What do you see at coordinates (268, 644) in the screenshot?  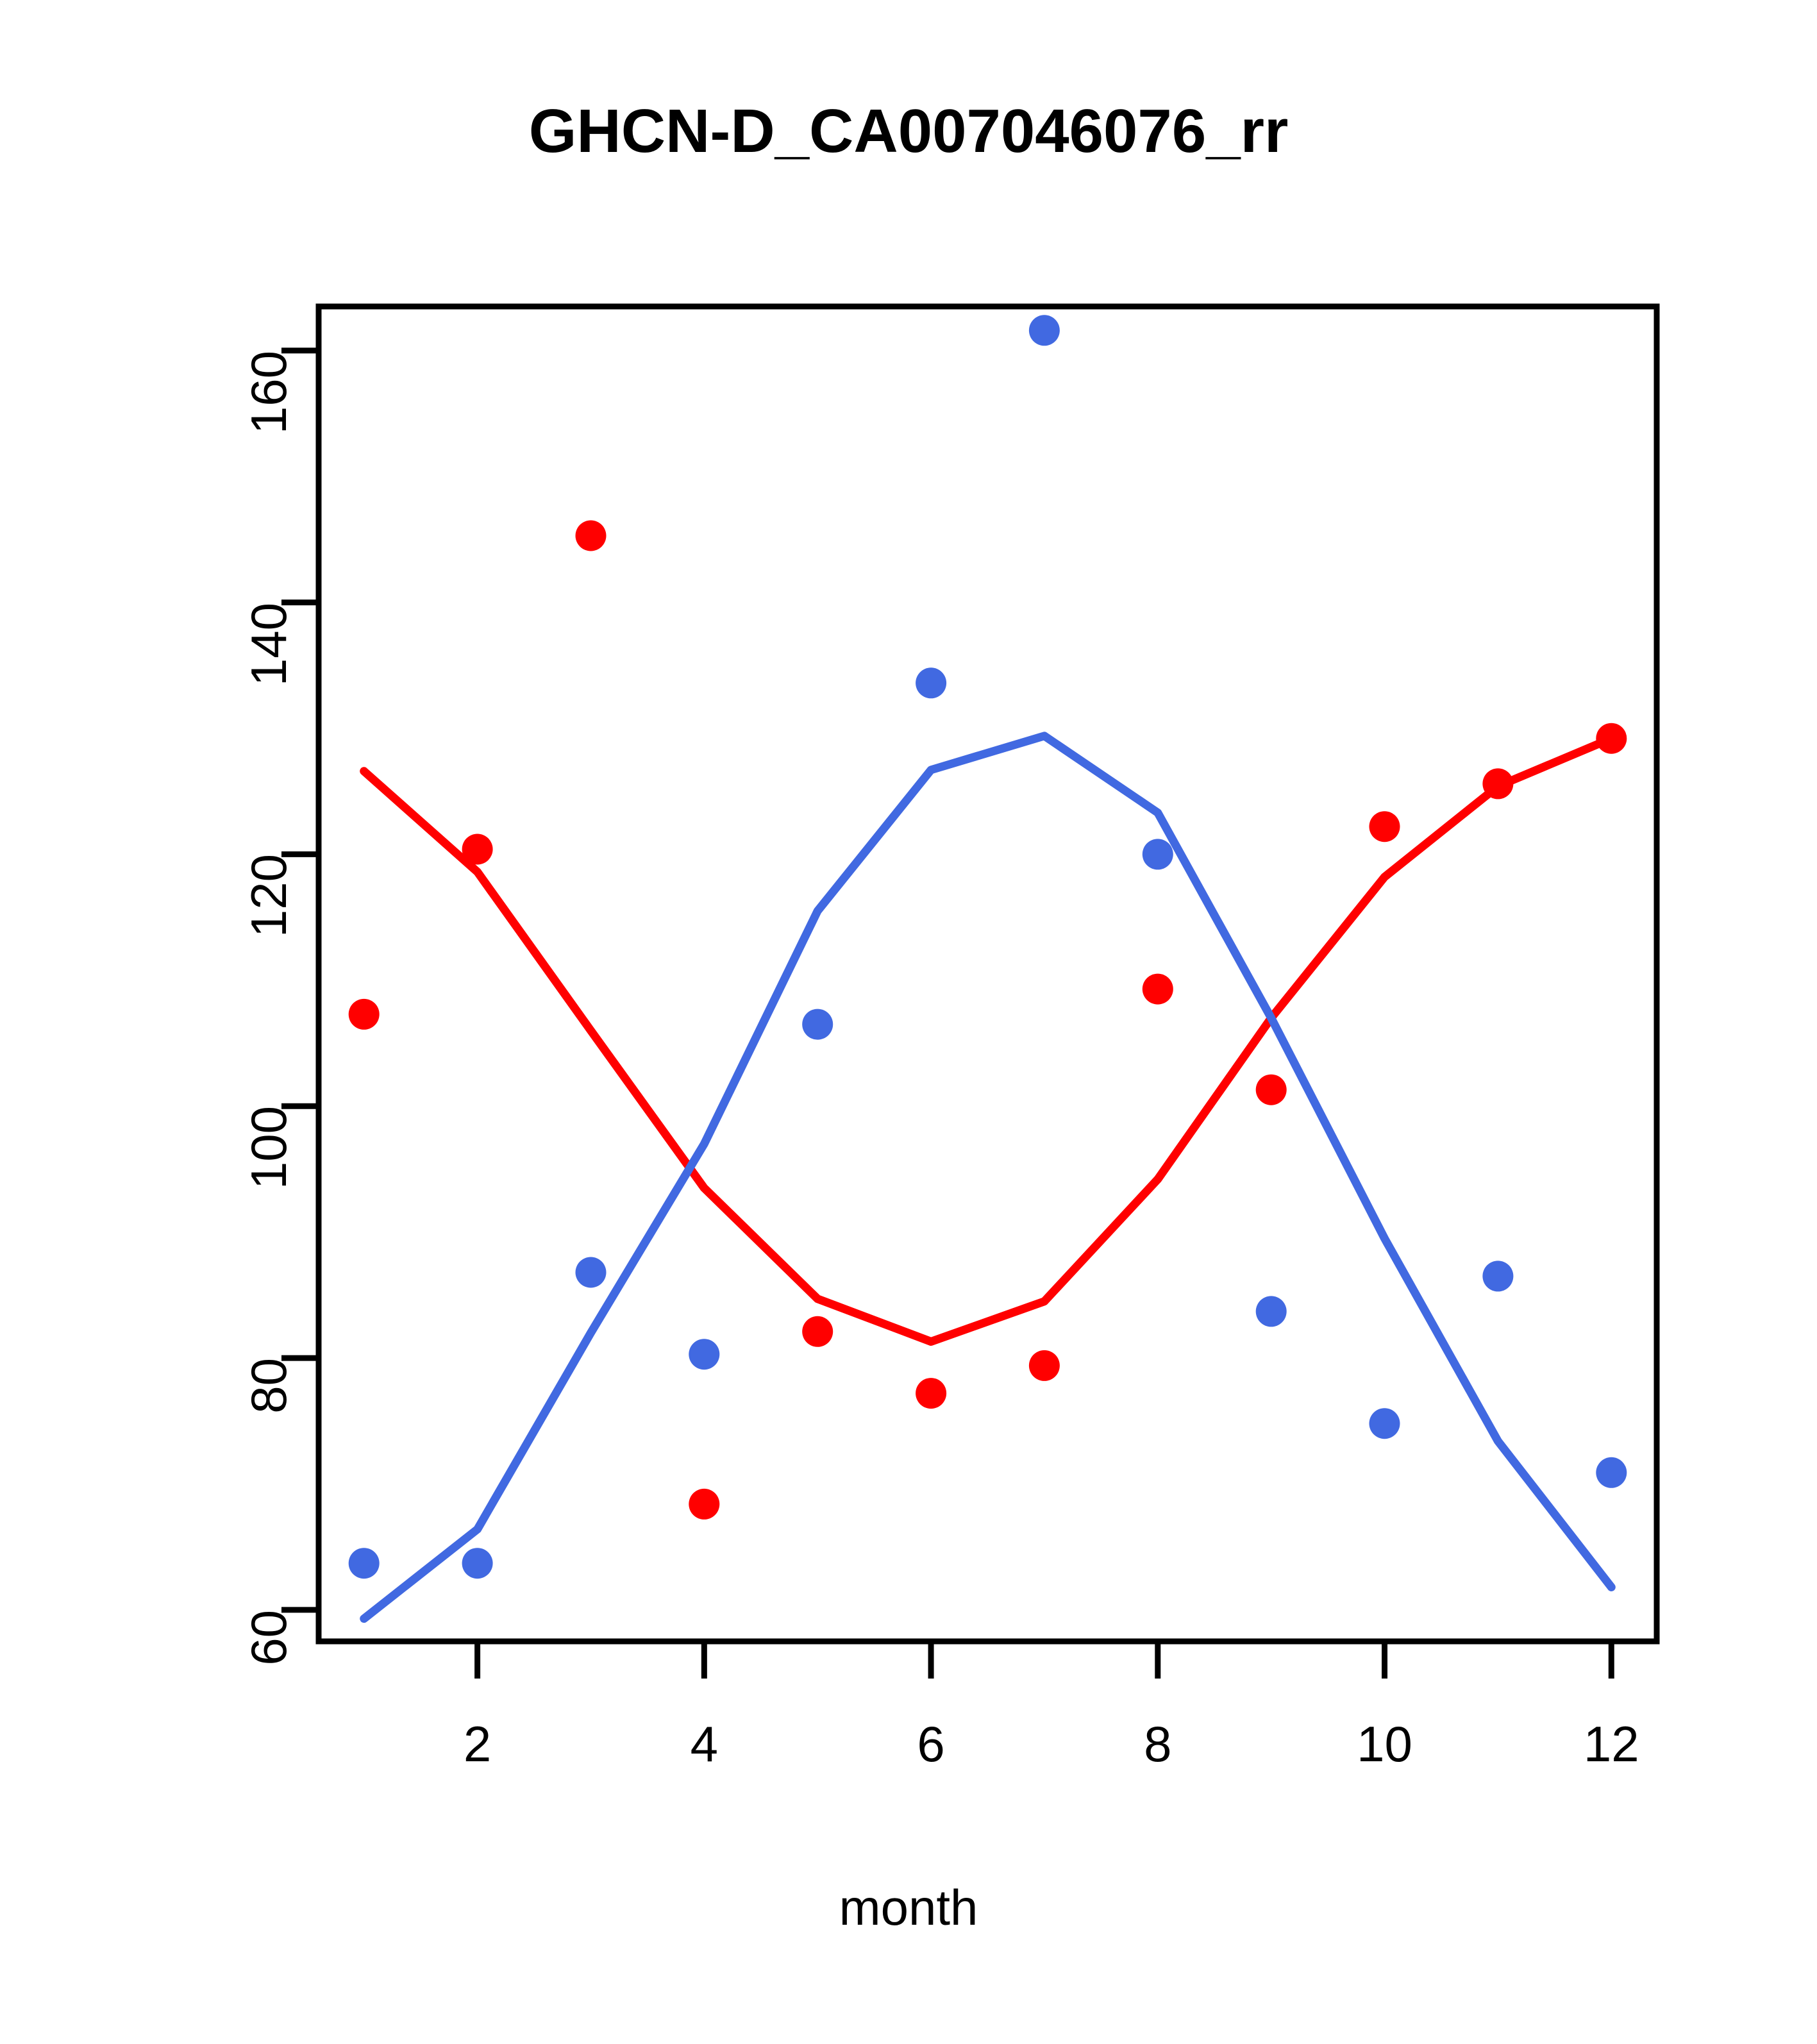 I see `y-tick-label-140: 140` at bounding box center [268, 644].